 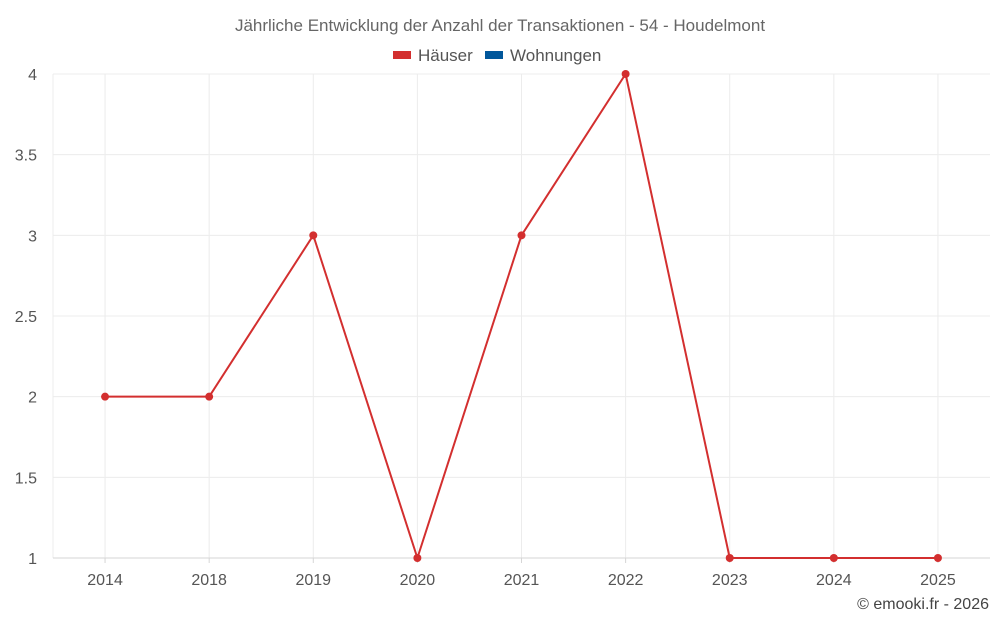 What do you see at coordinates (26, 156) in the screenshot?
I see `y-tick-label: 3.5` at bounding box center [26, 156].